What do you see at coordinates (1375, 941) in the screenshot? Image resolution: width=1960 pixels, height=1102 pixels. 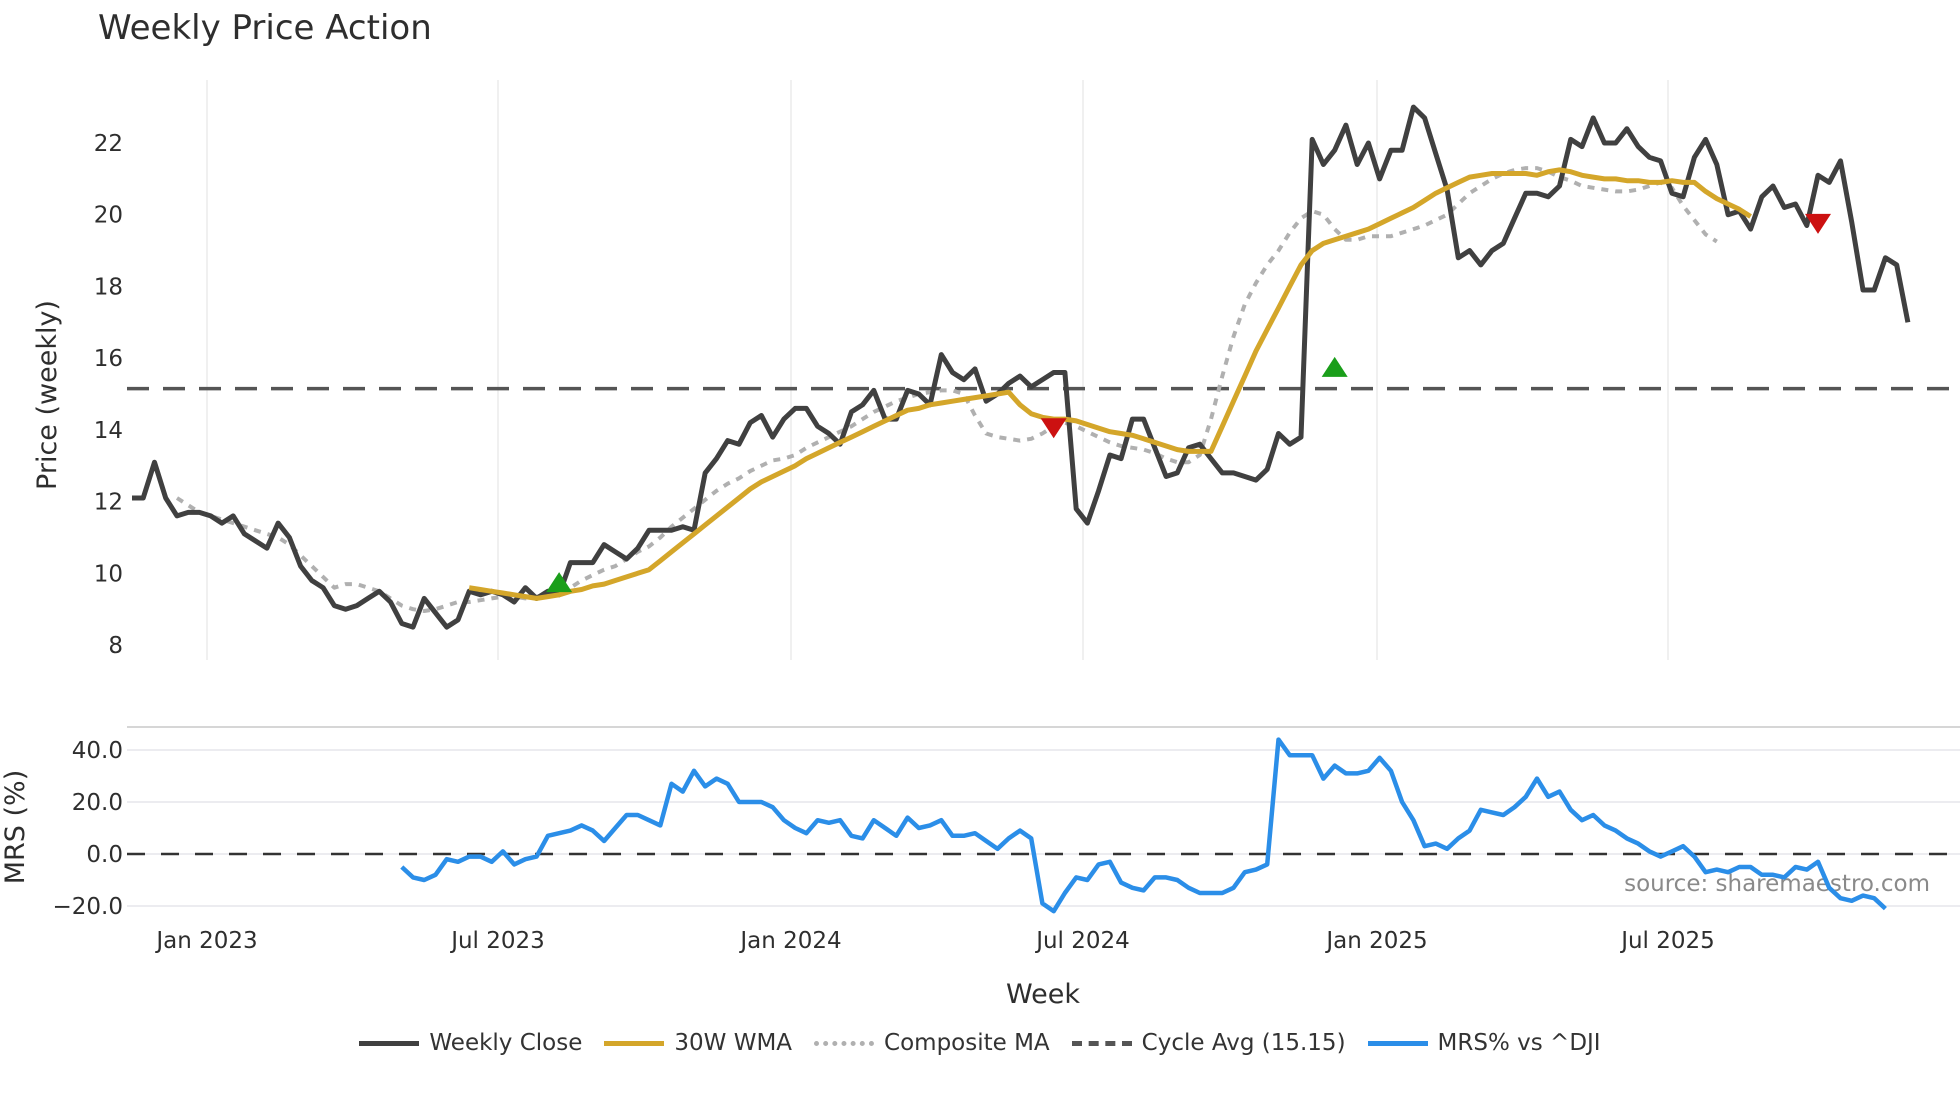 I see `x-tick: Jan 2025` at bounding box center [1375, 941].